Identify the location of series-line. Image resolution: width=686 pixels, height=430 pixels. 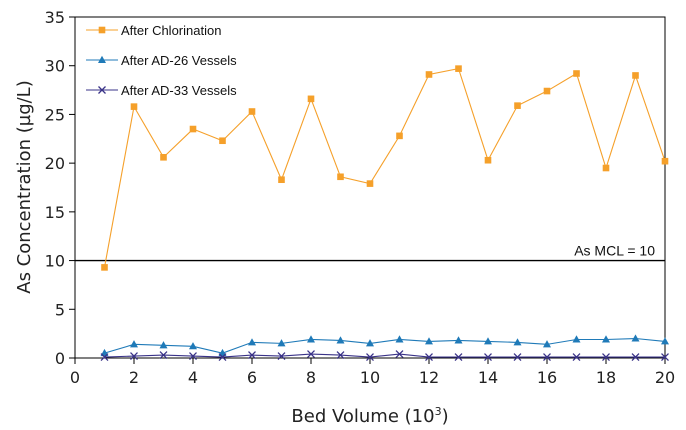
(385, 345).